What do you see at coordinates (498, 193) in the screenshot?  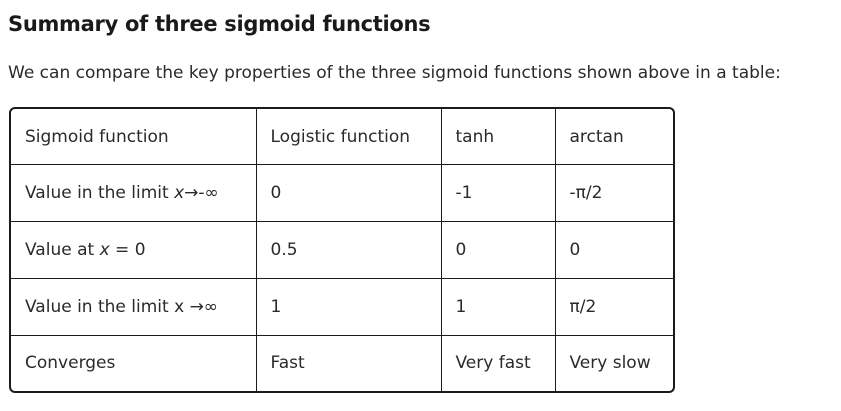 I see `cell-tanh: -1` at bounding box center [498, 193].